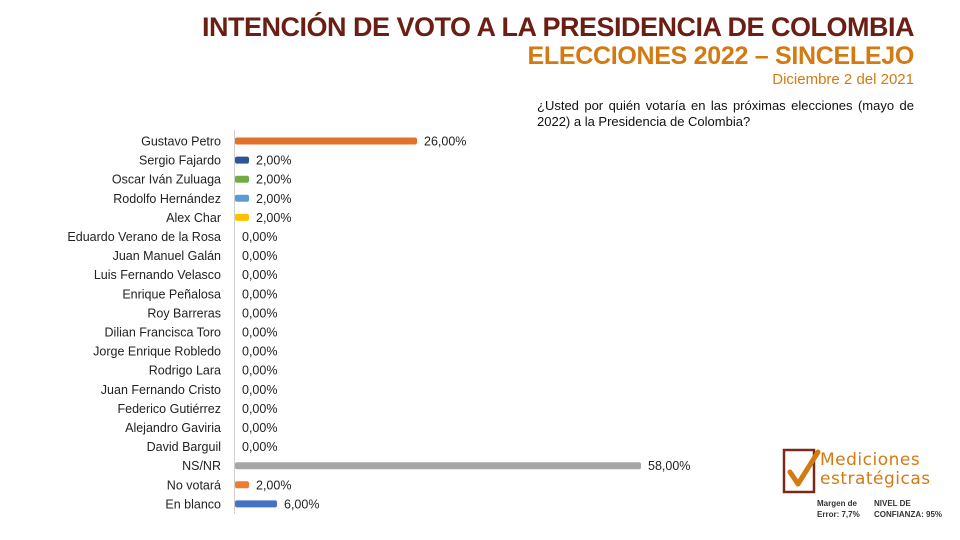 Image resolution: width=960 pixels, height=540 pixels. I want to click on category-label: En blanco, so click(193, 504).